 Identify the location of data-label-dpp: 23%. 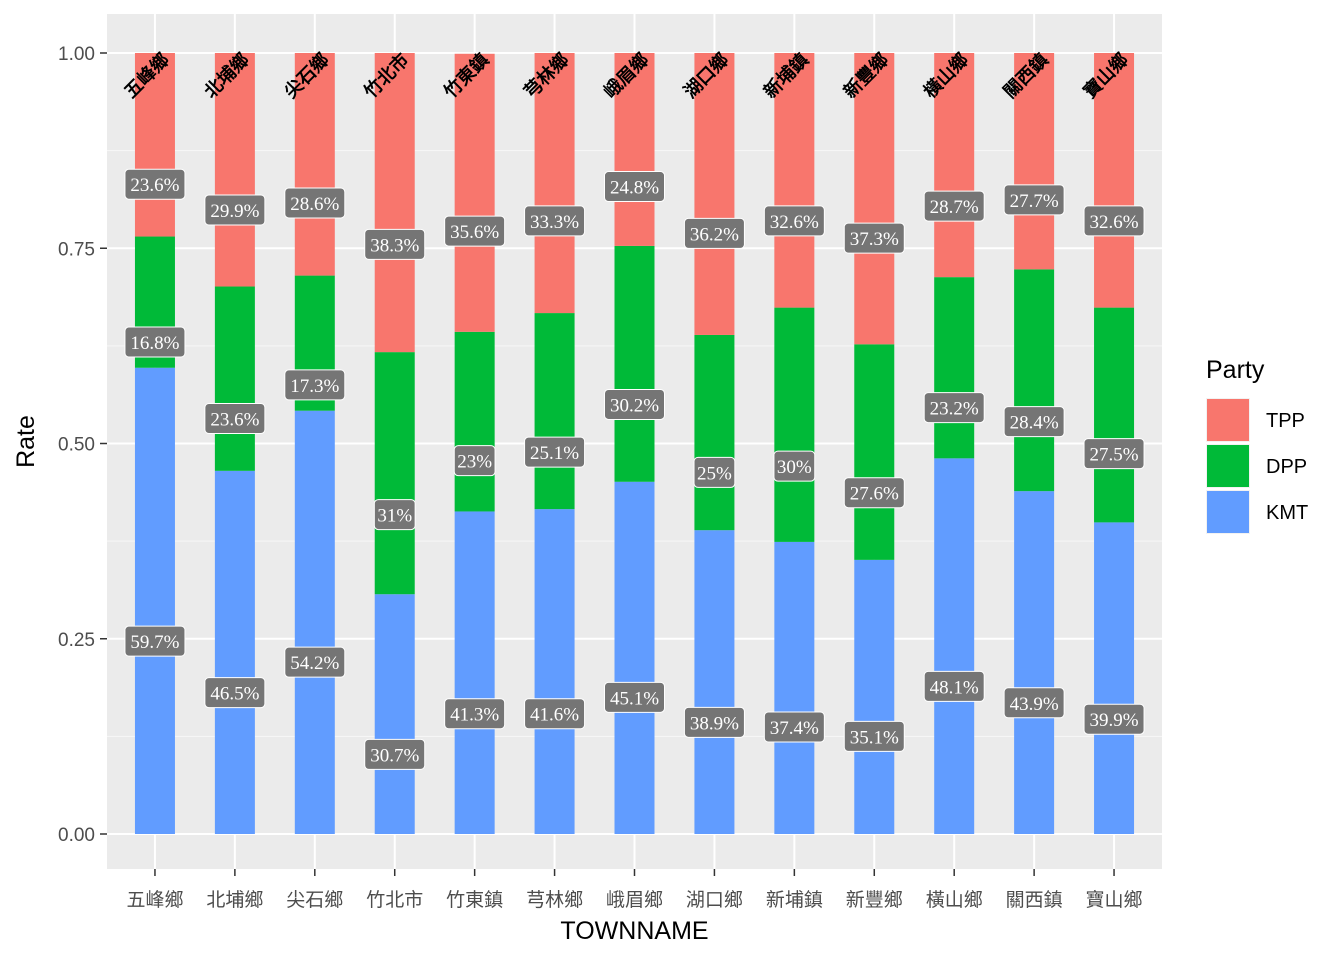
(474, 461).